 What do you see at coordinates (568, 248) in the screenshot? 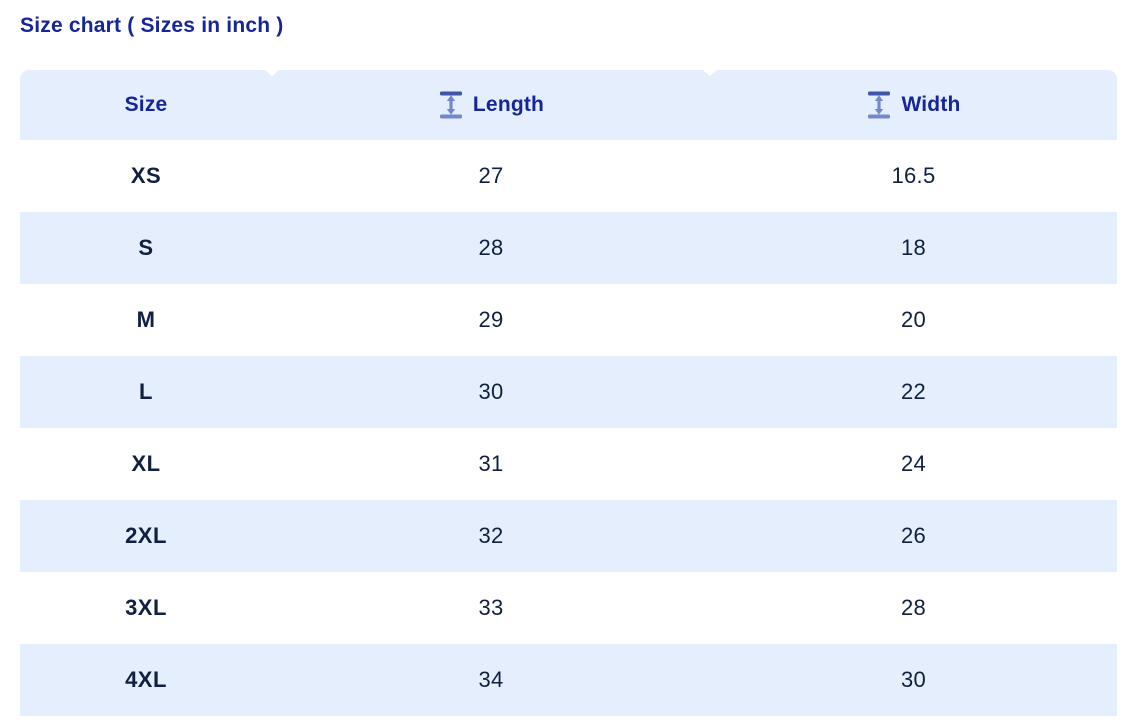
I see `table-row-s: S 28 18` at bounding box center [568, 248].